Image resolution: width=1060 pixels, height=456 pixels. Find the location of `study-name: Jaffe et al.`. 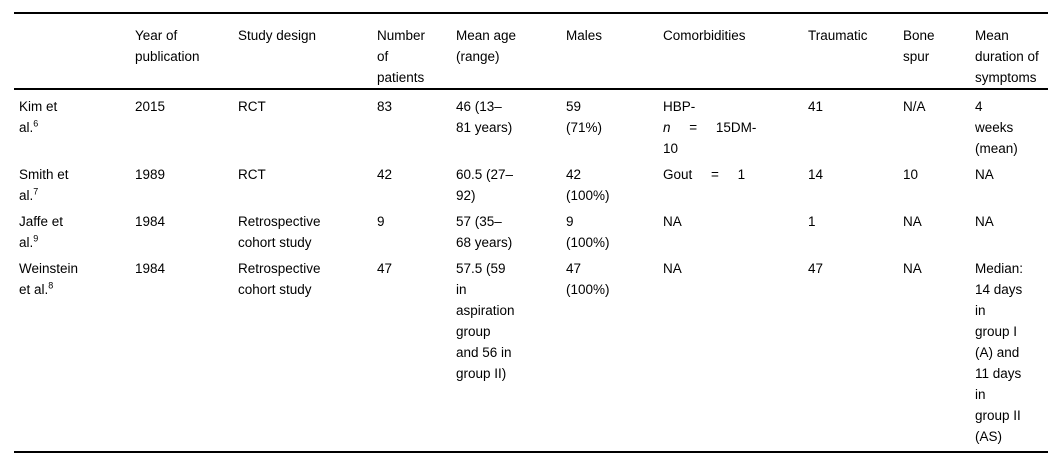

study-name: Jaffe et al. is located at coordinates (41, 232).